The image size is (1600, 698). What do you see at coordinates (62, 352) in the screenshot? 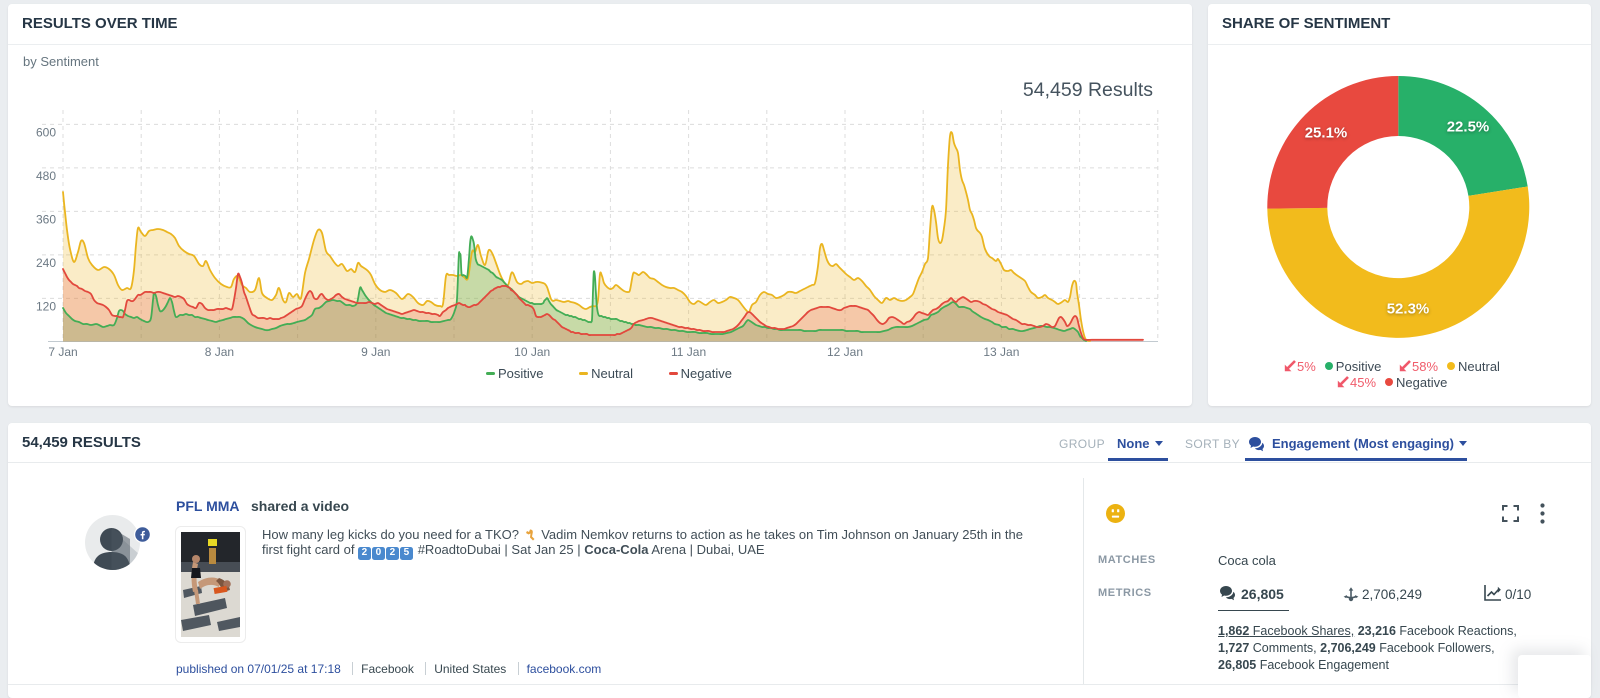
I see `svg-text: 7 Jan` at bounding box center [62, 352].